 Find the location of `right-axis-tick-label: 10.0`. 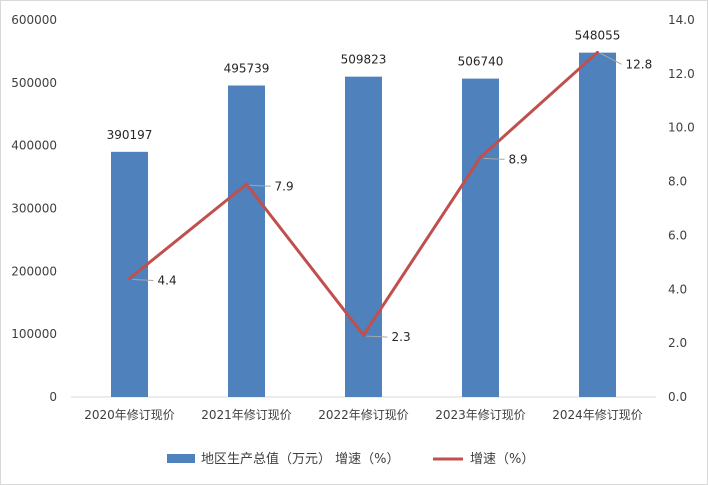

right-axis-tick-label: 10.0 is located at coordinates (681, 128).